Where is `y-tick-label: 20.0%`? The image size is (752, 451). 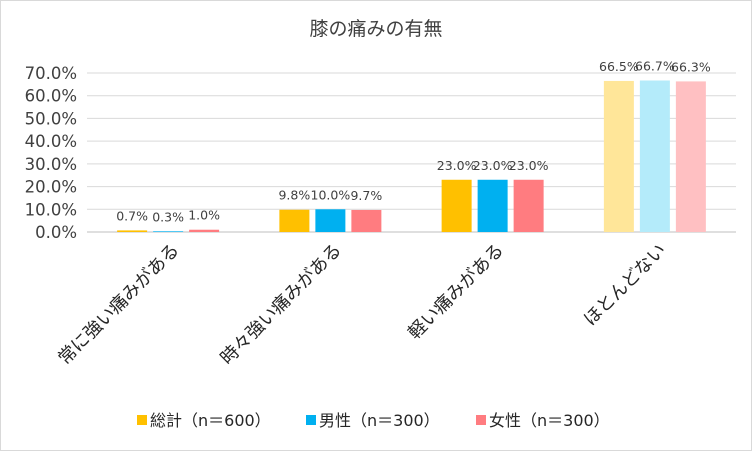 y-tick-label: 20.0% is located at coordinates (51, 187).